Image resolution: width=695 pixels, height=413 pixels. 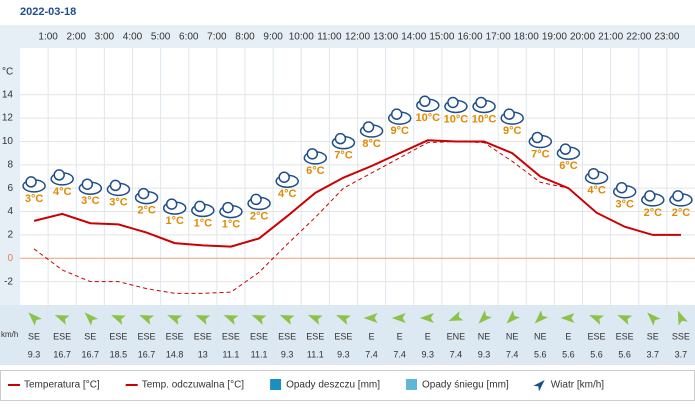 I want to click on x-tick-label: 13:00, so click(x=385, y=37).